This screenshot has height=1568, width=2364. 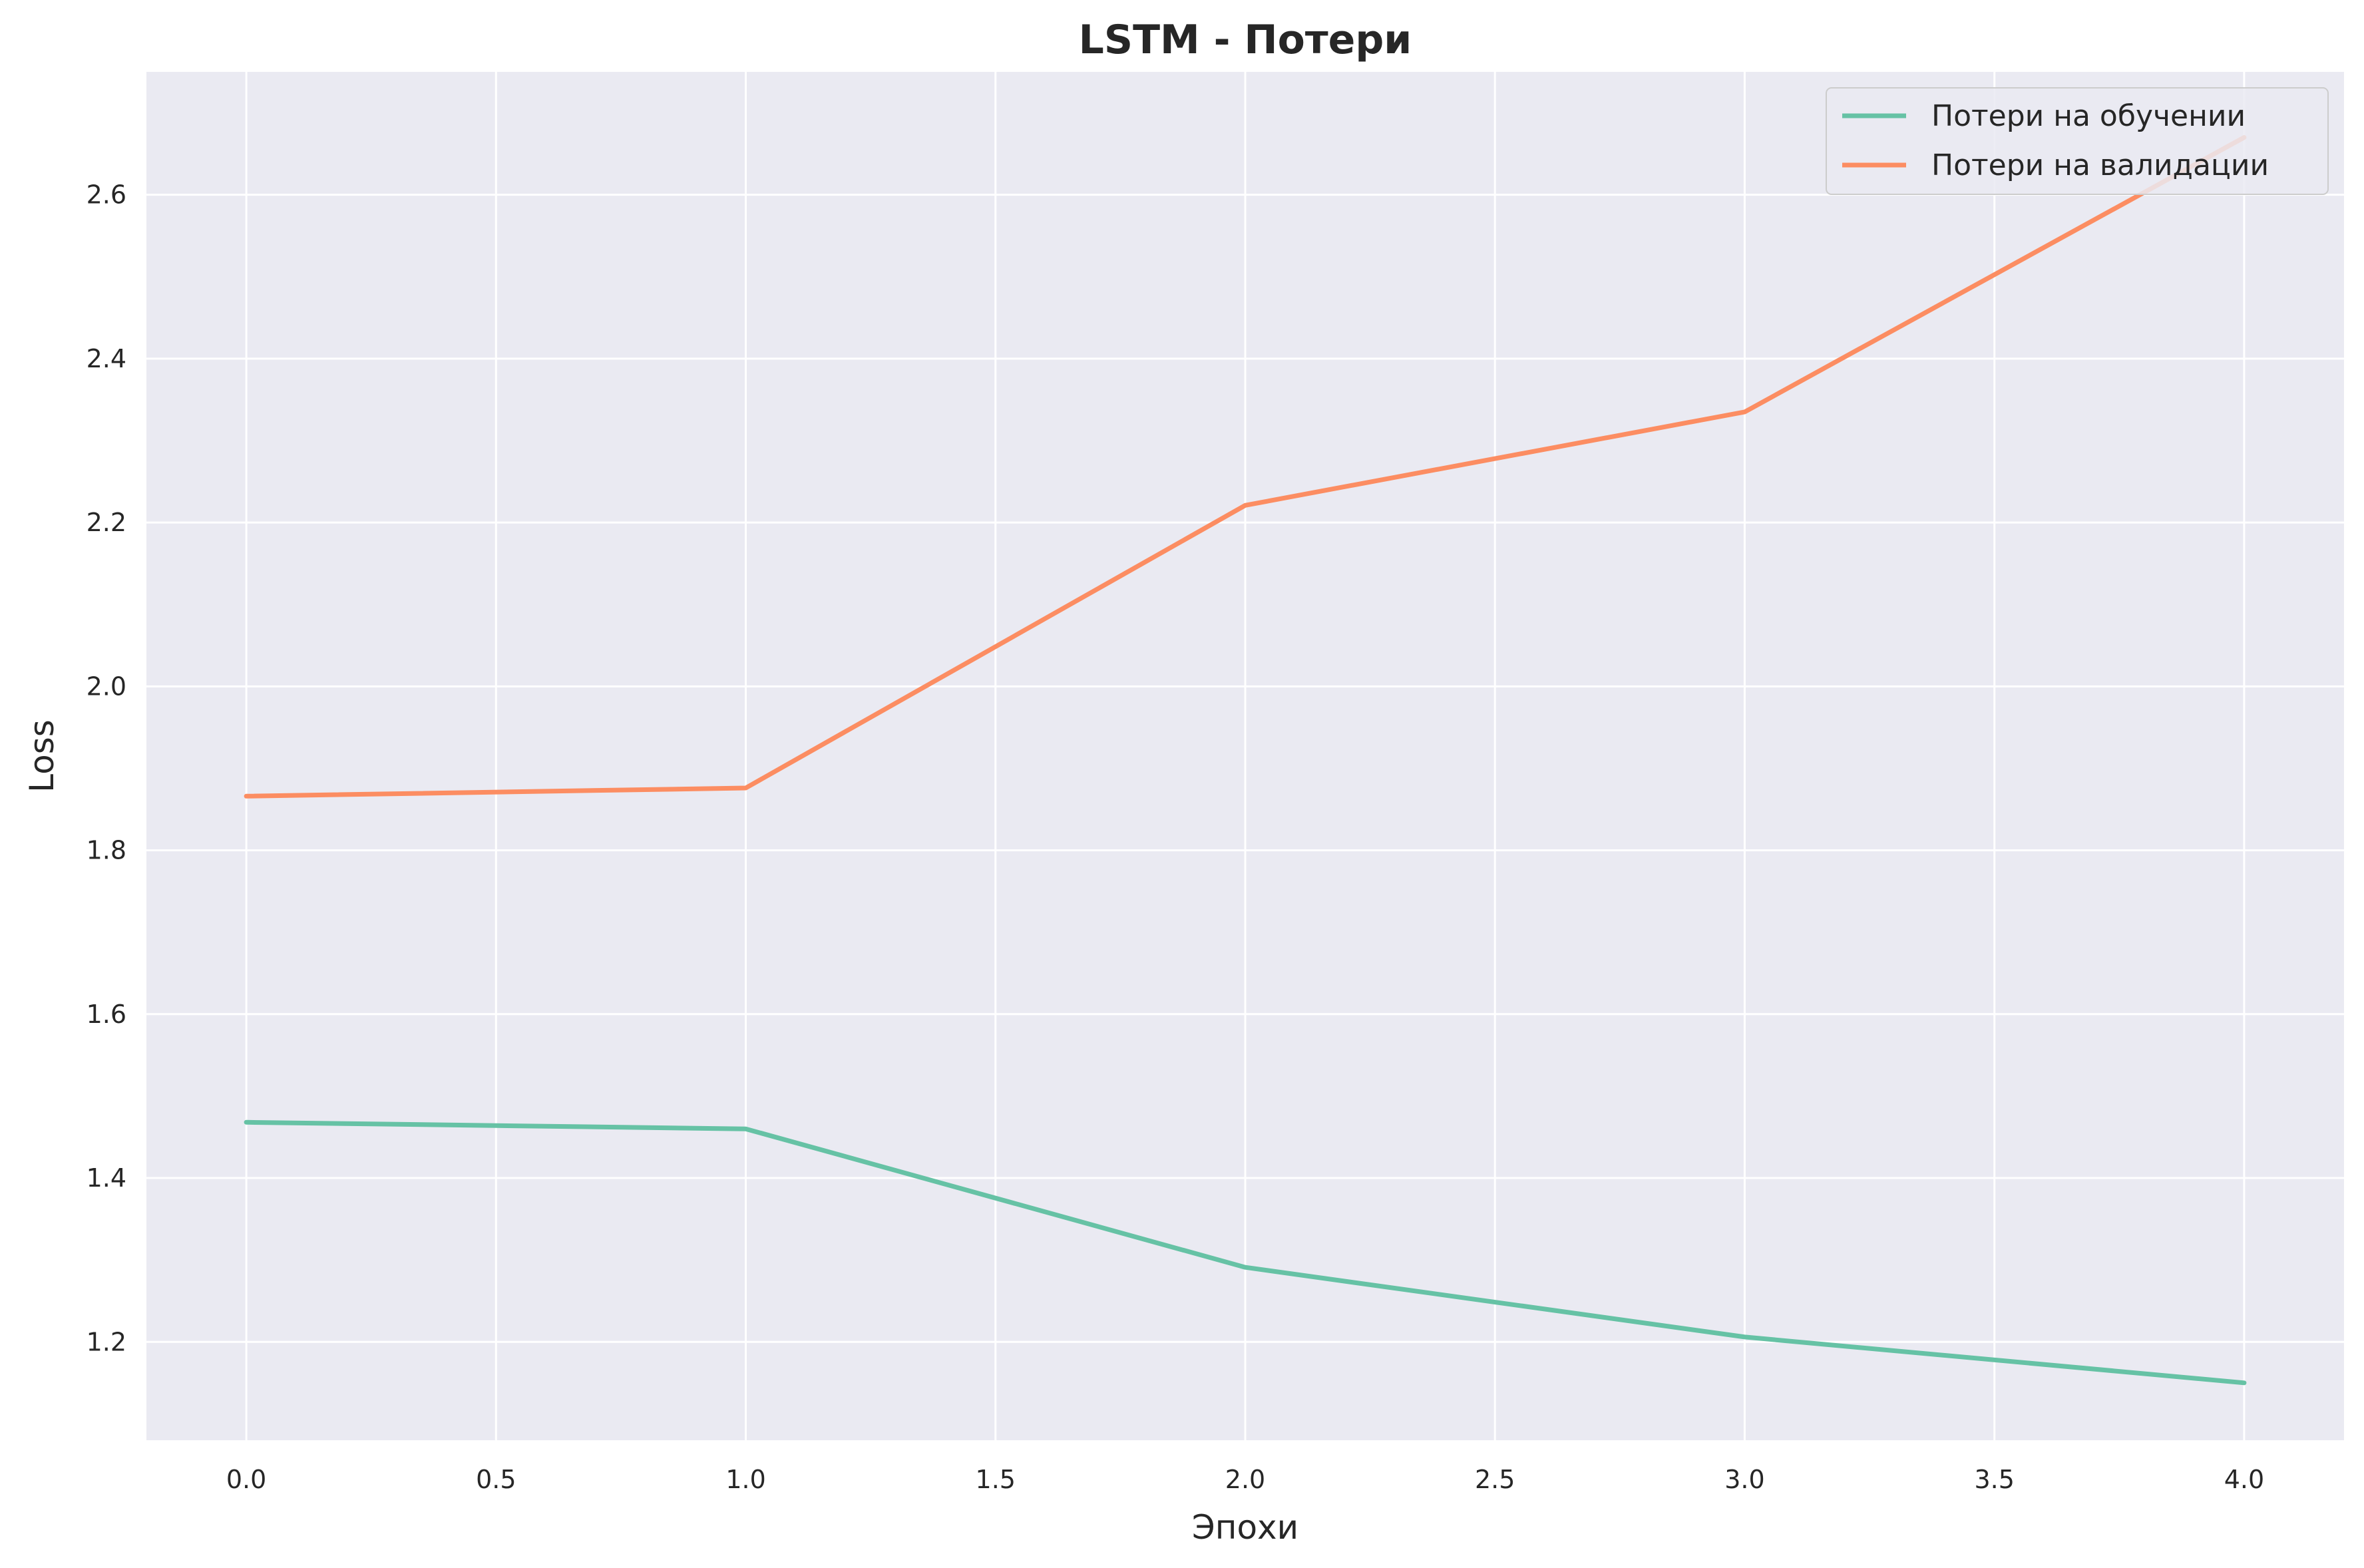 I want to click on x-tick-label: 0.5, so click(x=496, y=1479).